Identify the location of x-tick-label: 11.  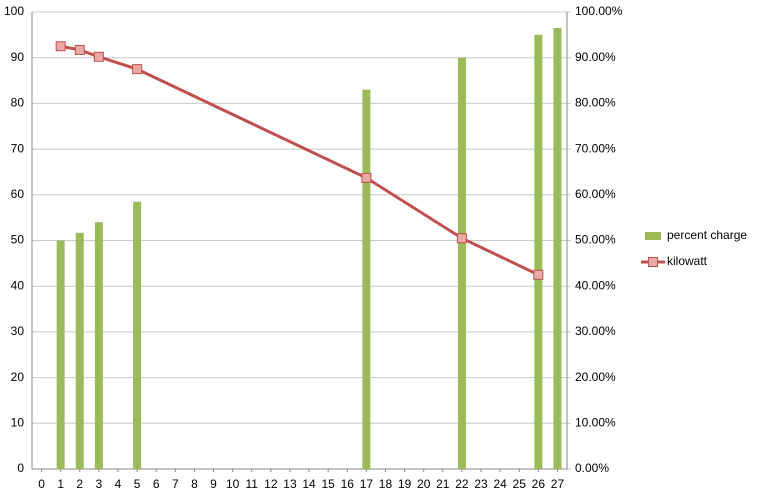
(251, 484).